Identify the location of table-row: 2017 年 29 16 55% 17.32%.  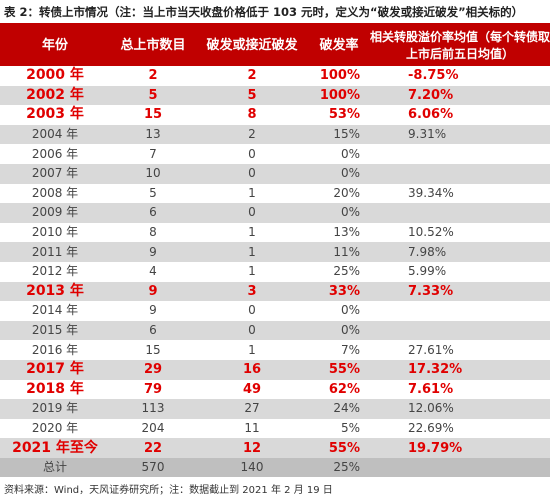
(275, 369).